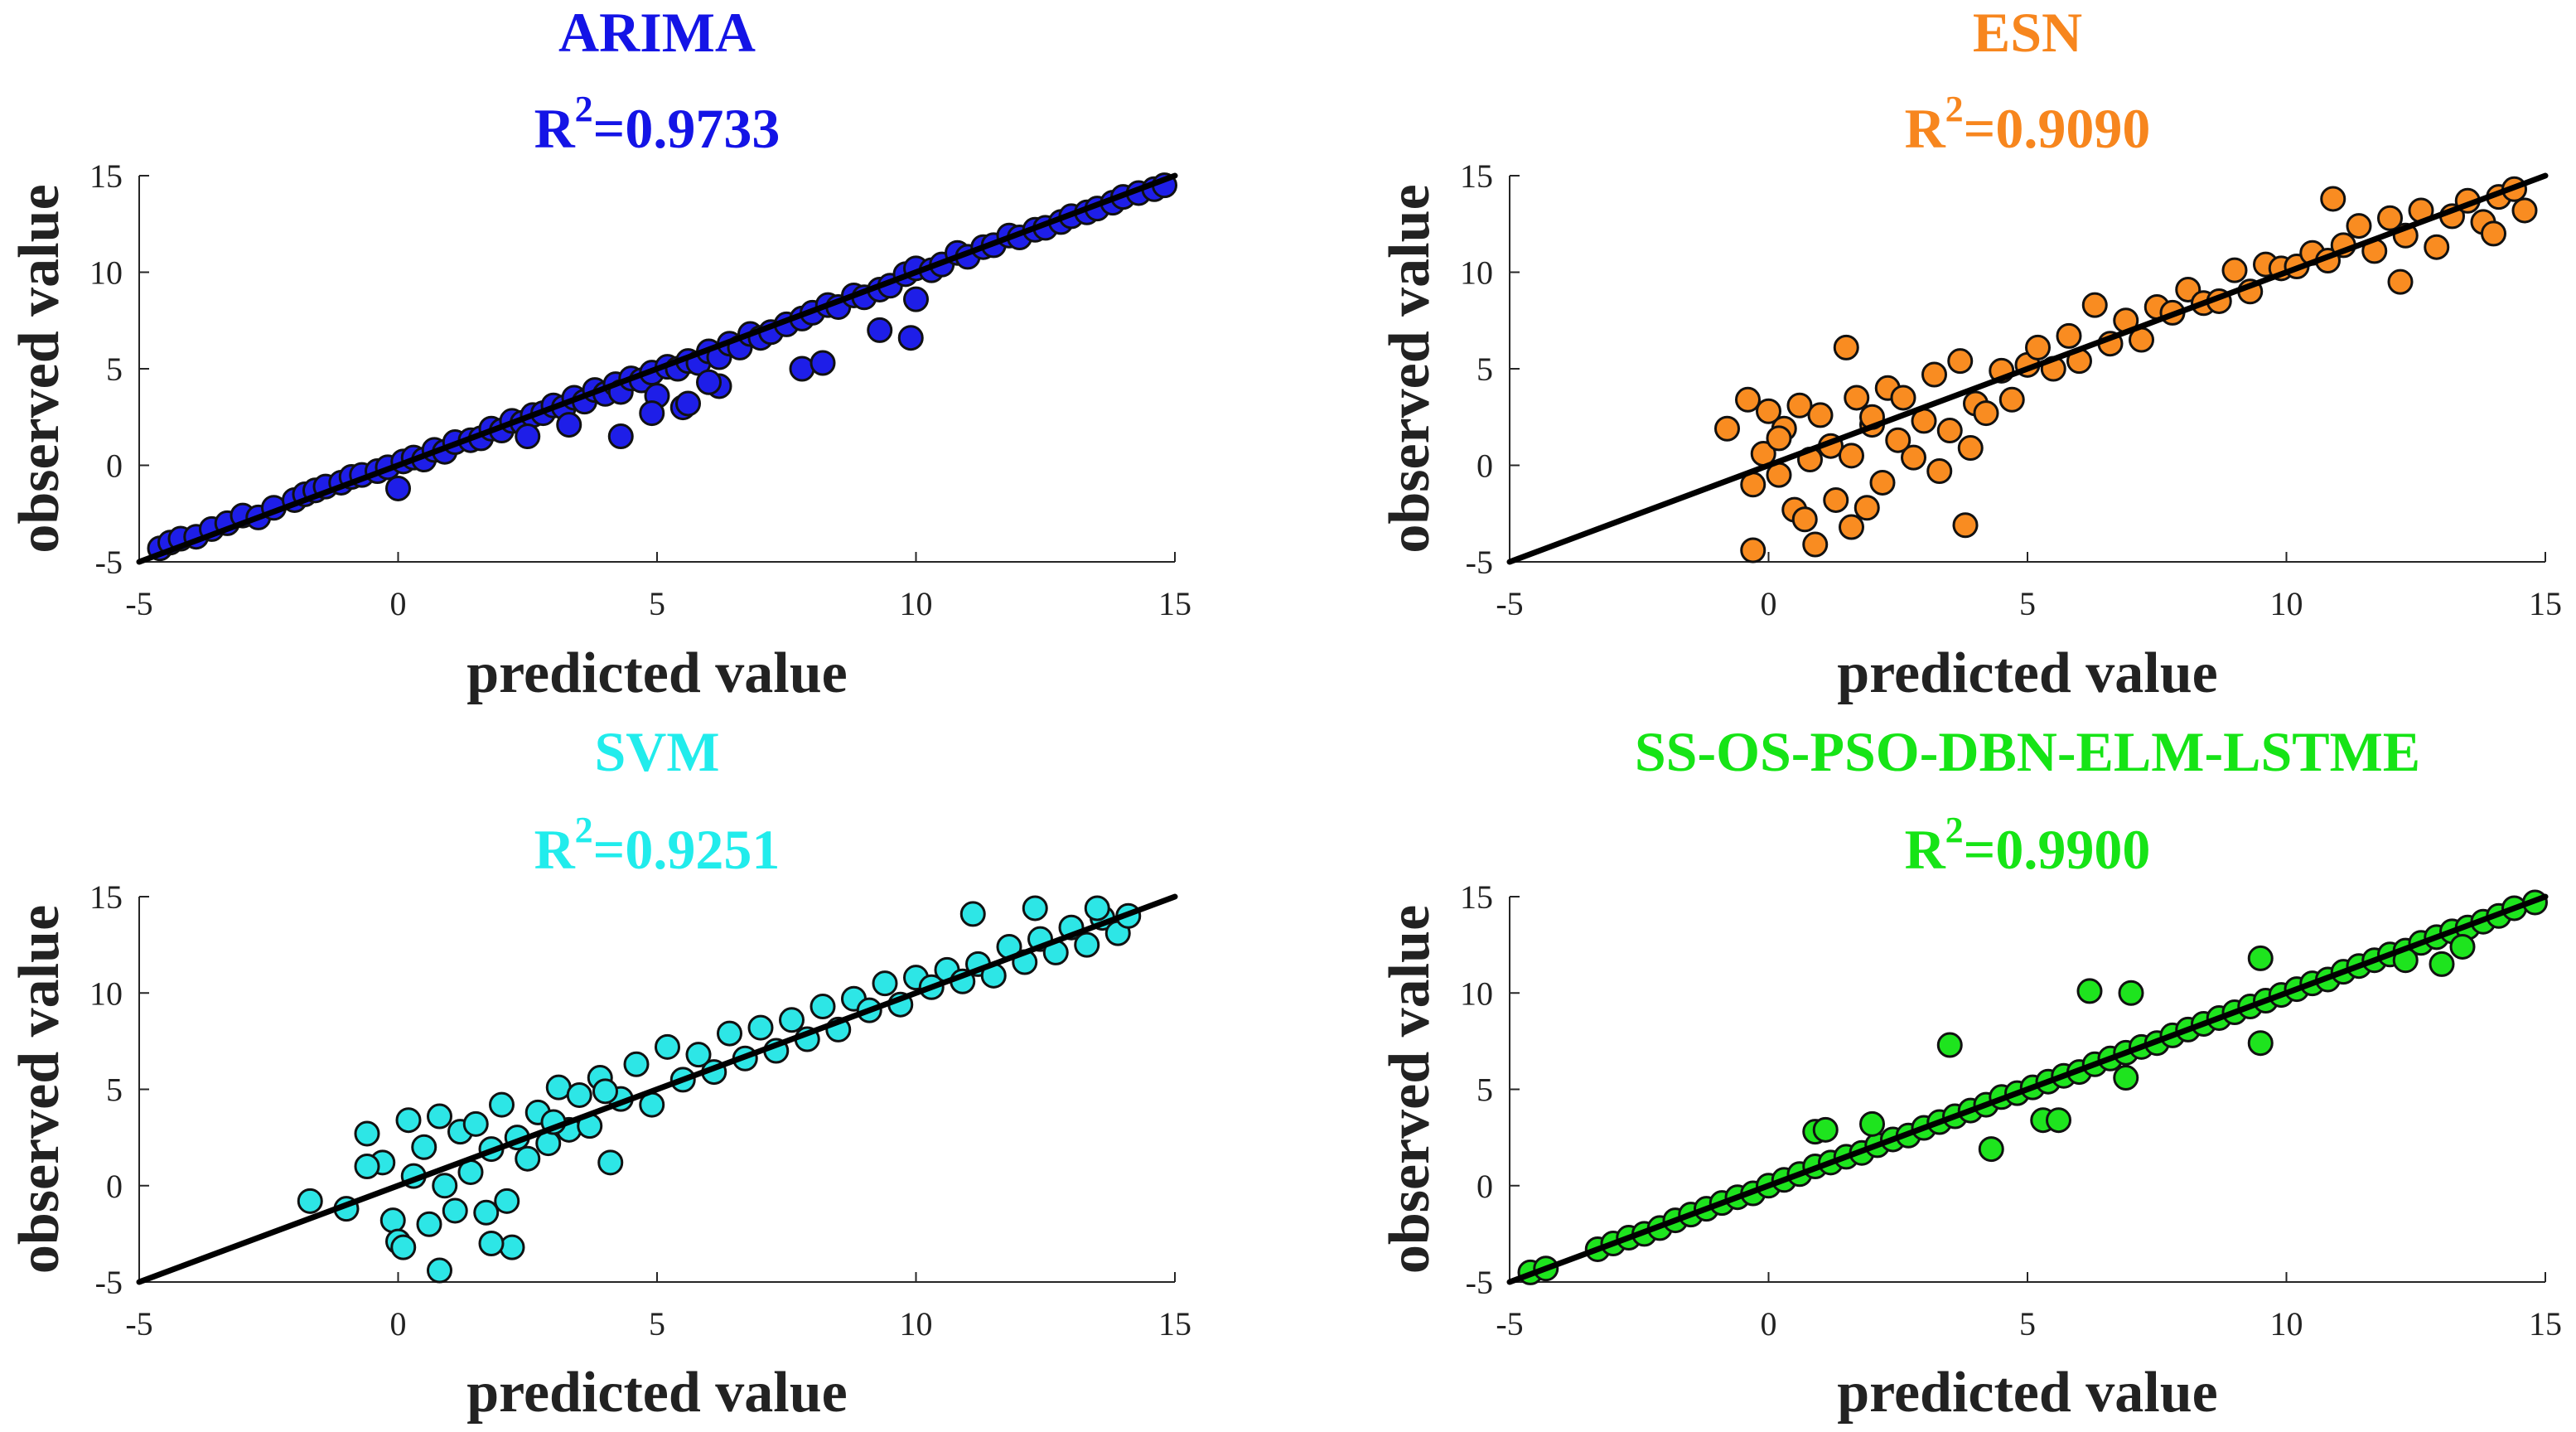 This screenshot has width=2576, height=1432. Describe the element at coordinates (2027, 752) in the screenshot. I see `chart-title: SS-OS-PSO-DBN-ELM-LSTME` at that location.